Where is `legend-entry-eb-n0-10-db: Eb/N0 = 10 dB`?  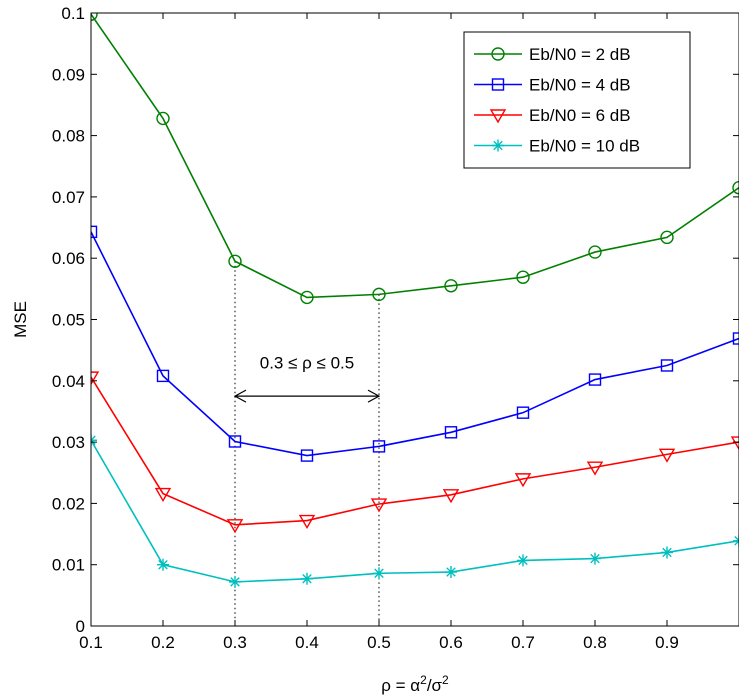
legend-entry-eb-n0-10-db: Eb/N0 = 10 dB is located at coordinates (557, 146).